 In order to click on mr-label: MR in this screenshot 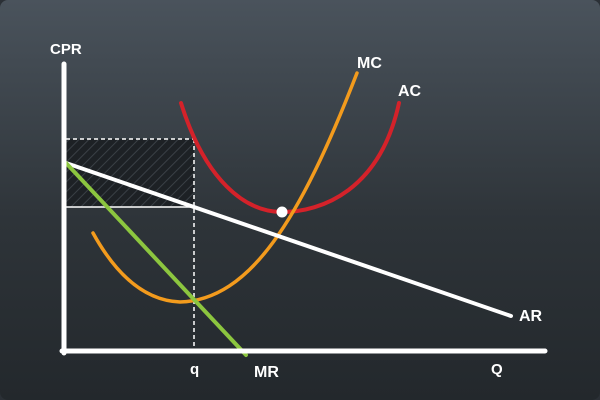, I will do `click(266, 372)`.